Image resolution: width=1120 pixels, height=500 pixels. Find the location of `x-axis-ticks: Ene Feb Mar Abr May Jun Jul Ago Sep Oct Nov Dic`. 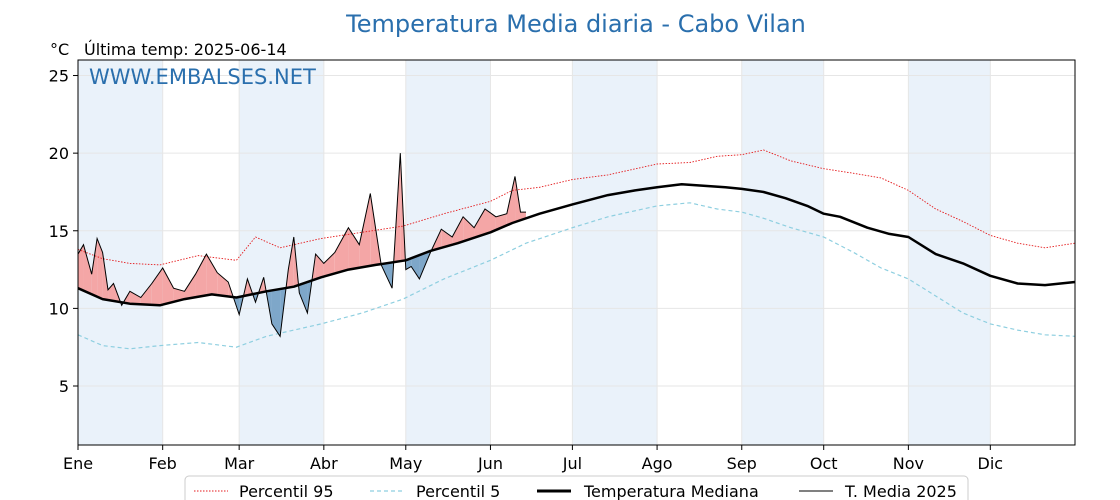

x-axis-ticks: Ene Feb Mar Abr May Jun Jul Ago Sep Oct Nov Dic is located at coordinates (533, 459).